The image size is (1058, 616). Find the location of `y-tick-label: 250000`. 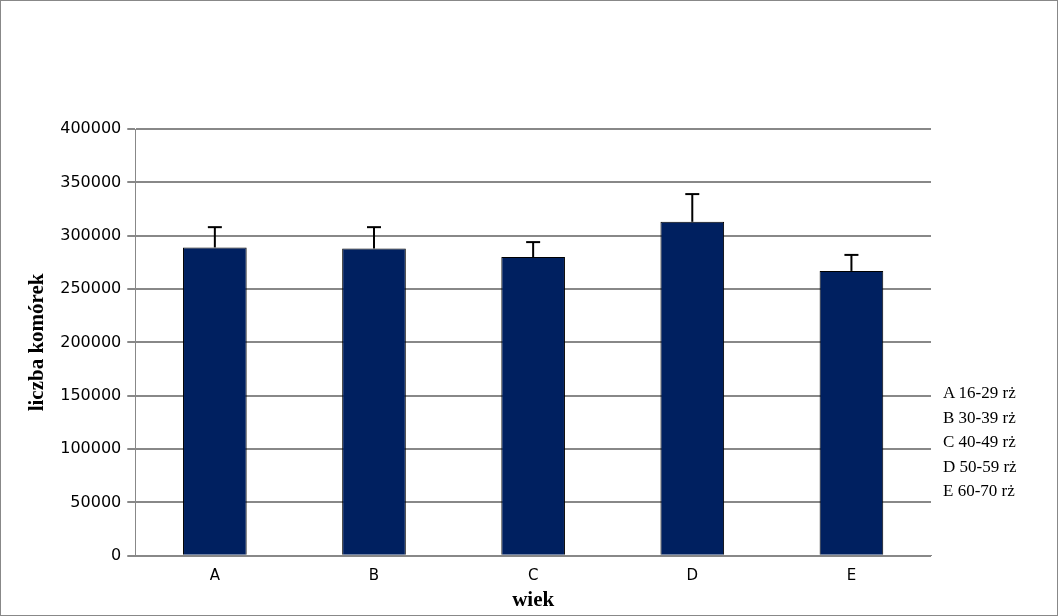

y-tick-label: 250000 is located at coordinates (91, 288).